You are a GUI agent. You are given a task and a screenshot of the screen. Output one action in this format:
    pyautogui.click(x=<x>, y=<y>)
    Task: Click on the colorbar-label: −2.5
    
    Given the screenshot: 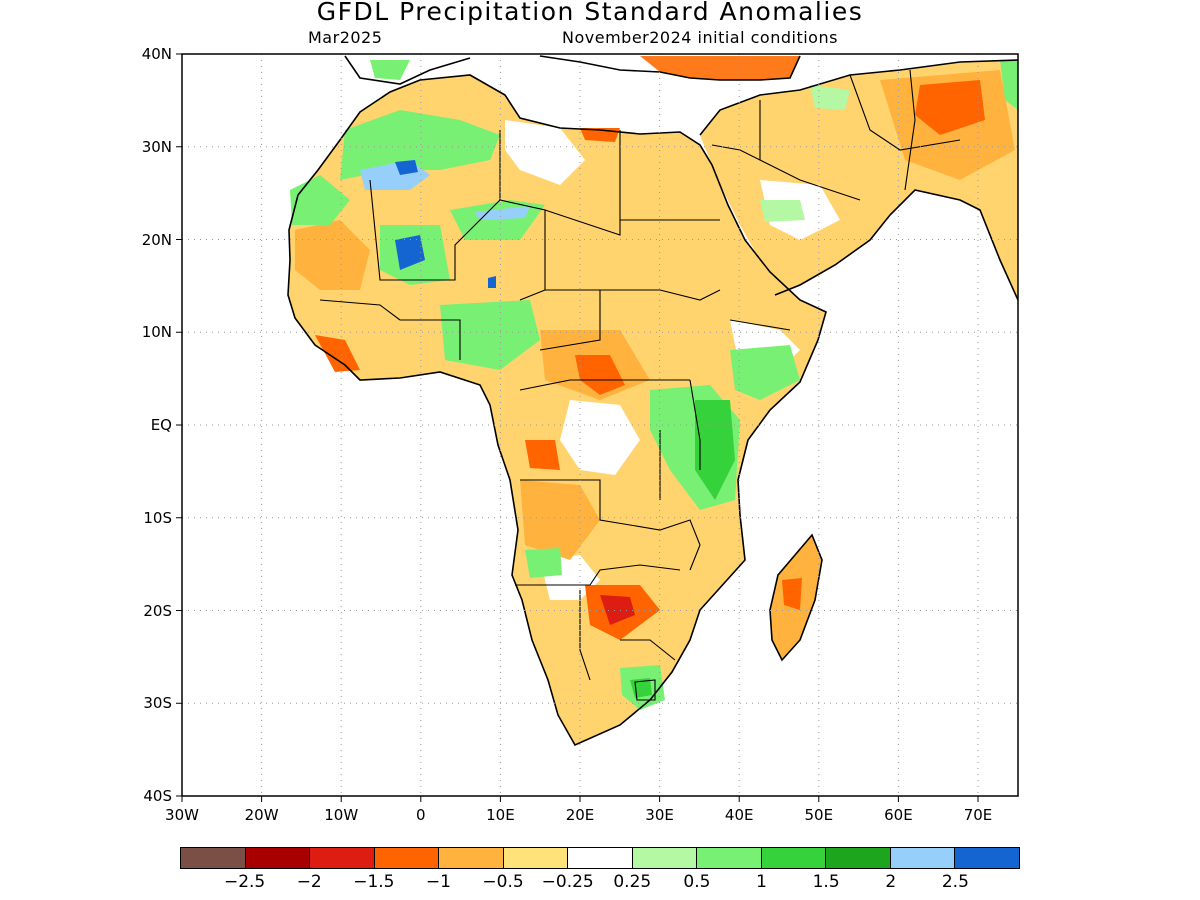 What is the action you would take?
    pyautogui.click(x=244, y=882)
    